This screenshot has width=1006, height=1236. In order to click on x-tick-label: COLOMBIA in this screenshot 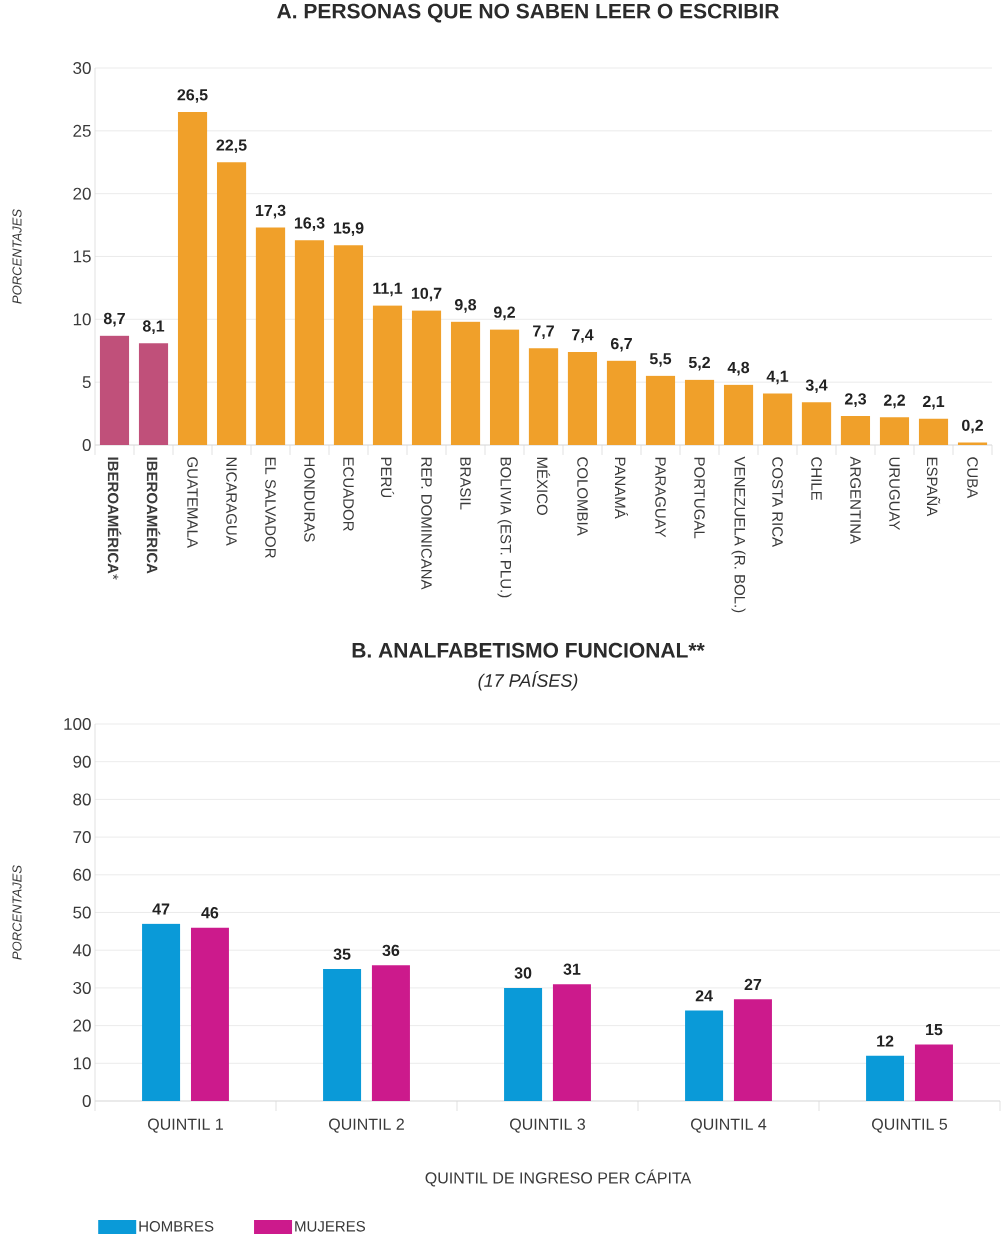, I will do `click(582, 496)`.